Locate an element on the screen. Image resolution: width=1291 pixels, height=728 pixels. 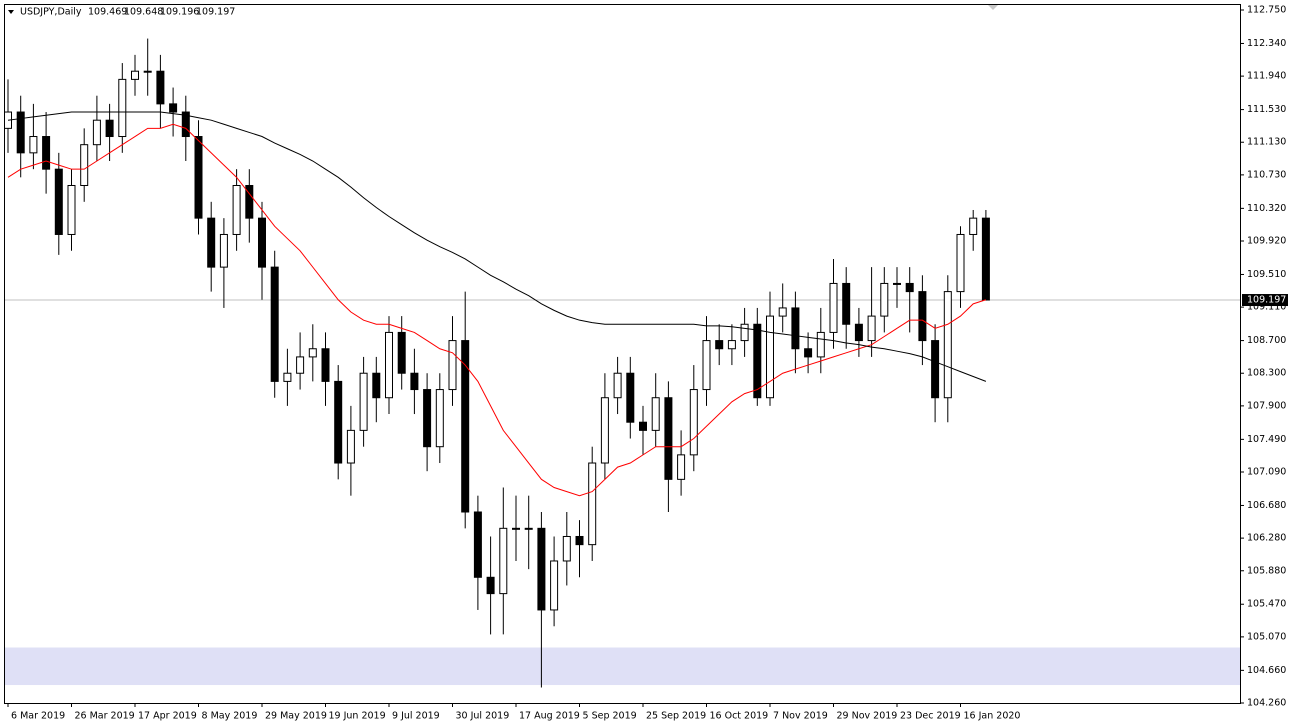
y-tick-label: 104.260 is located at coordinates (1266, 703).